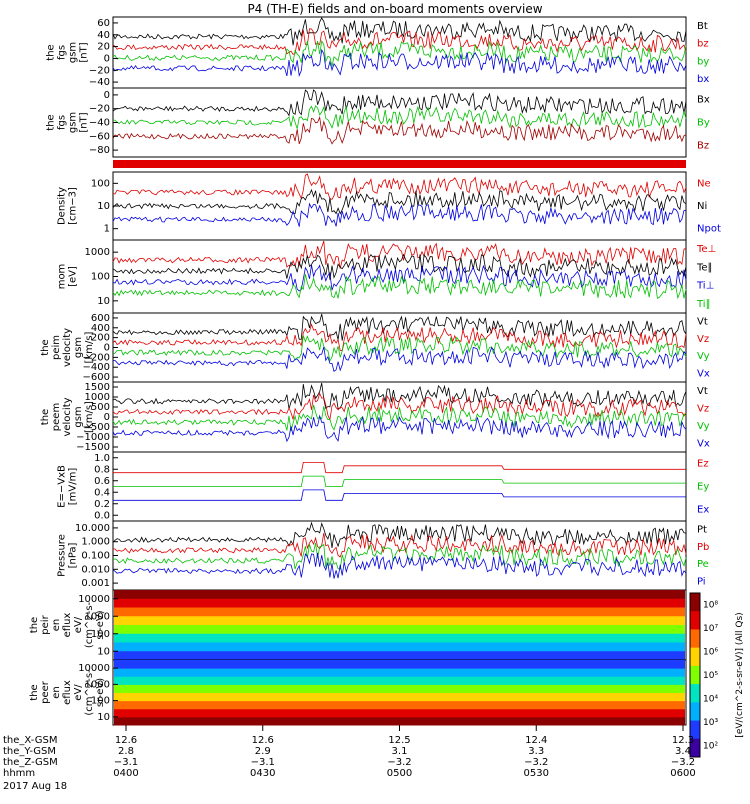  I want to click on y-tick-label: 10, so click(103, 206).